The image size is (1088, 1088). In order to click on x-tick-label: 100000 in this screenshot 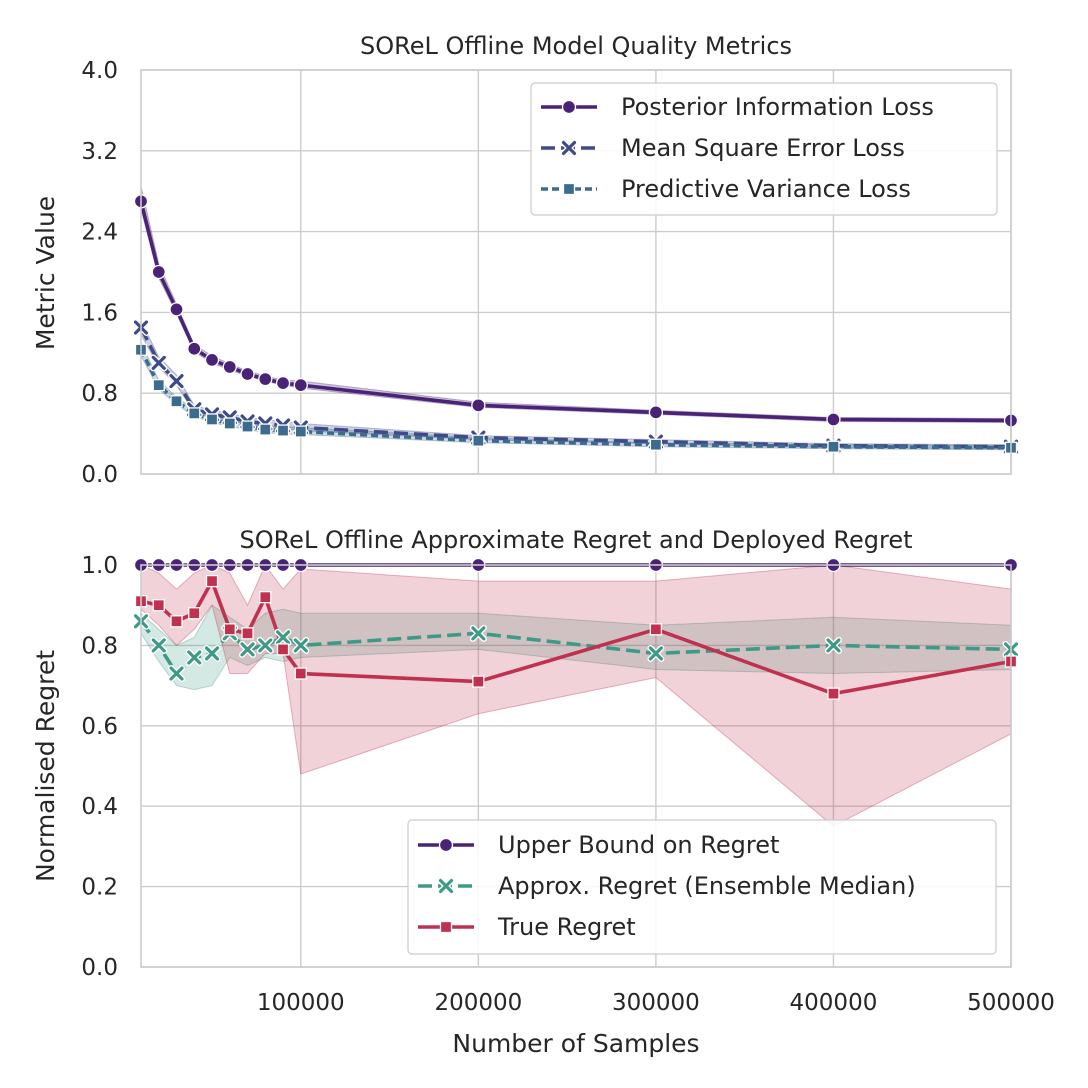, I will do `click(301, 1003)`.